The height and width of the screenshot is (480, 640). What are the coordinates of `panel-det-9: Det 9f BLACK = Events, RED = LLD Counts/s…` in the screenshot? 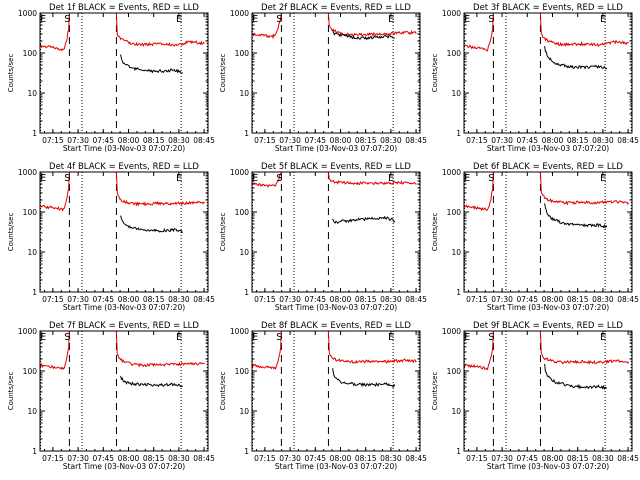 It's located at (535, 396).